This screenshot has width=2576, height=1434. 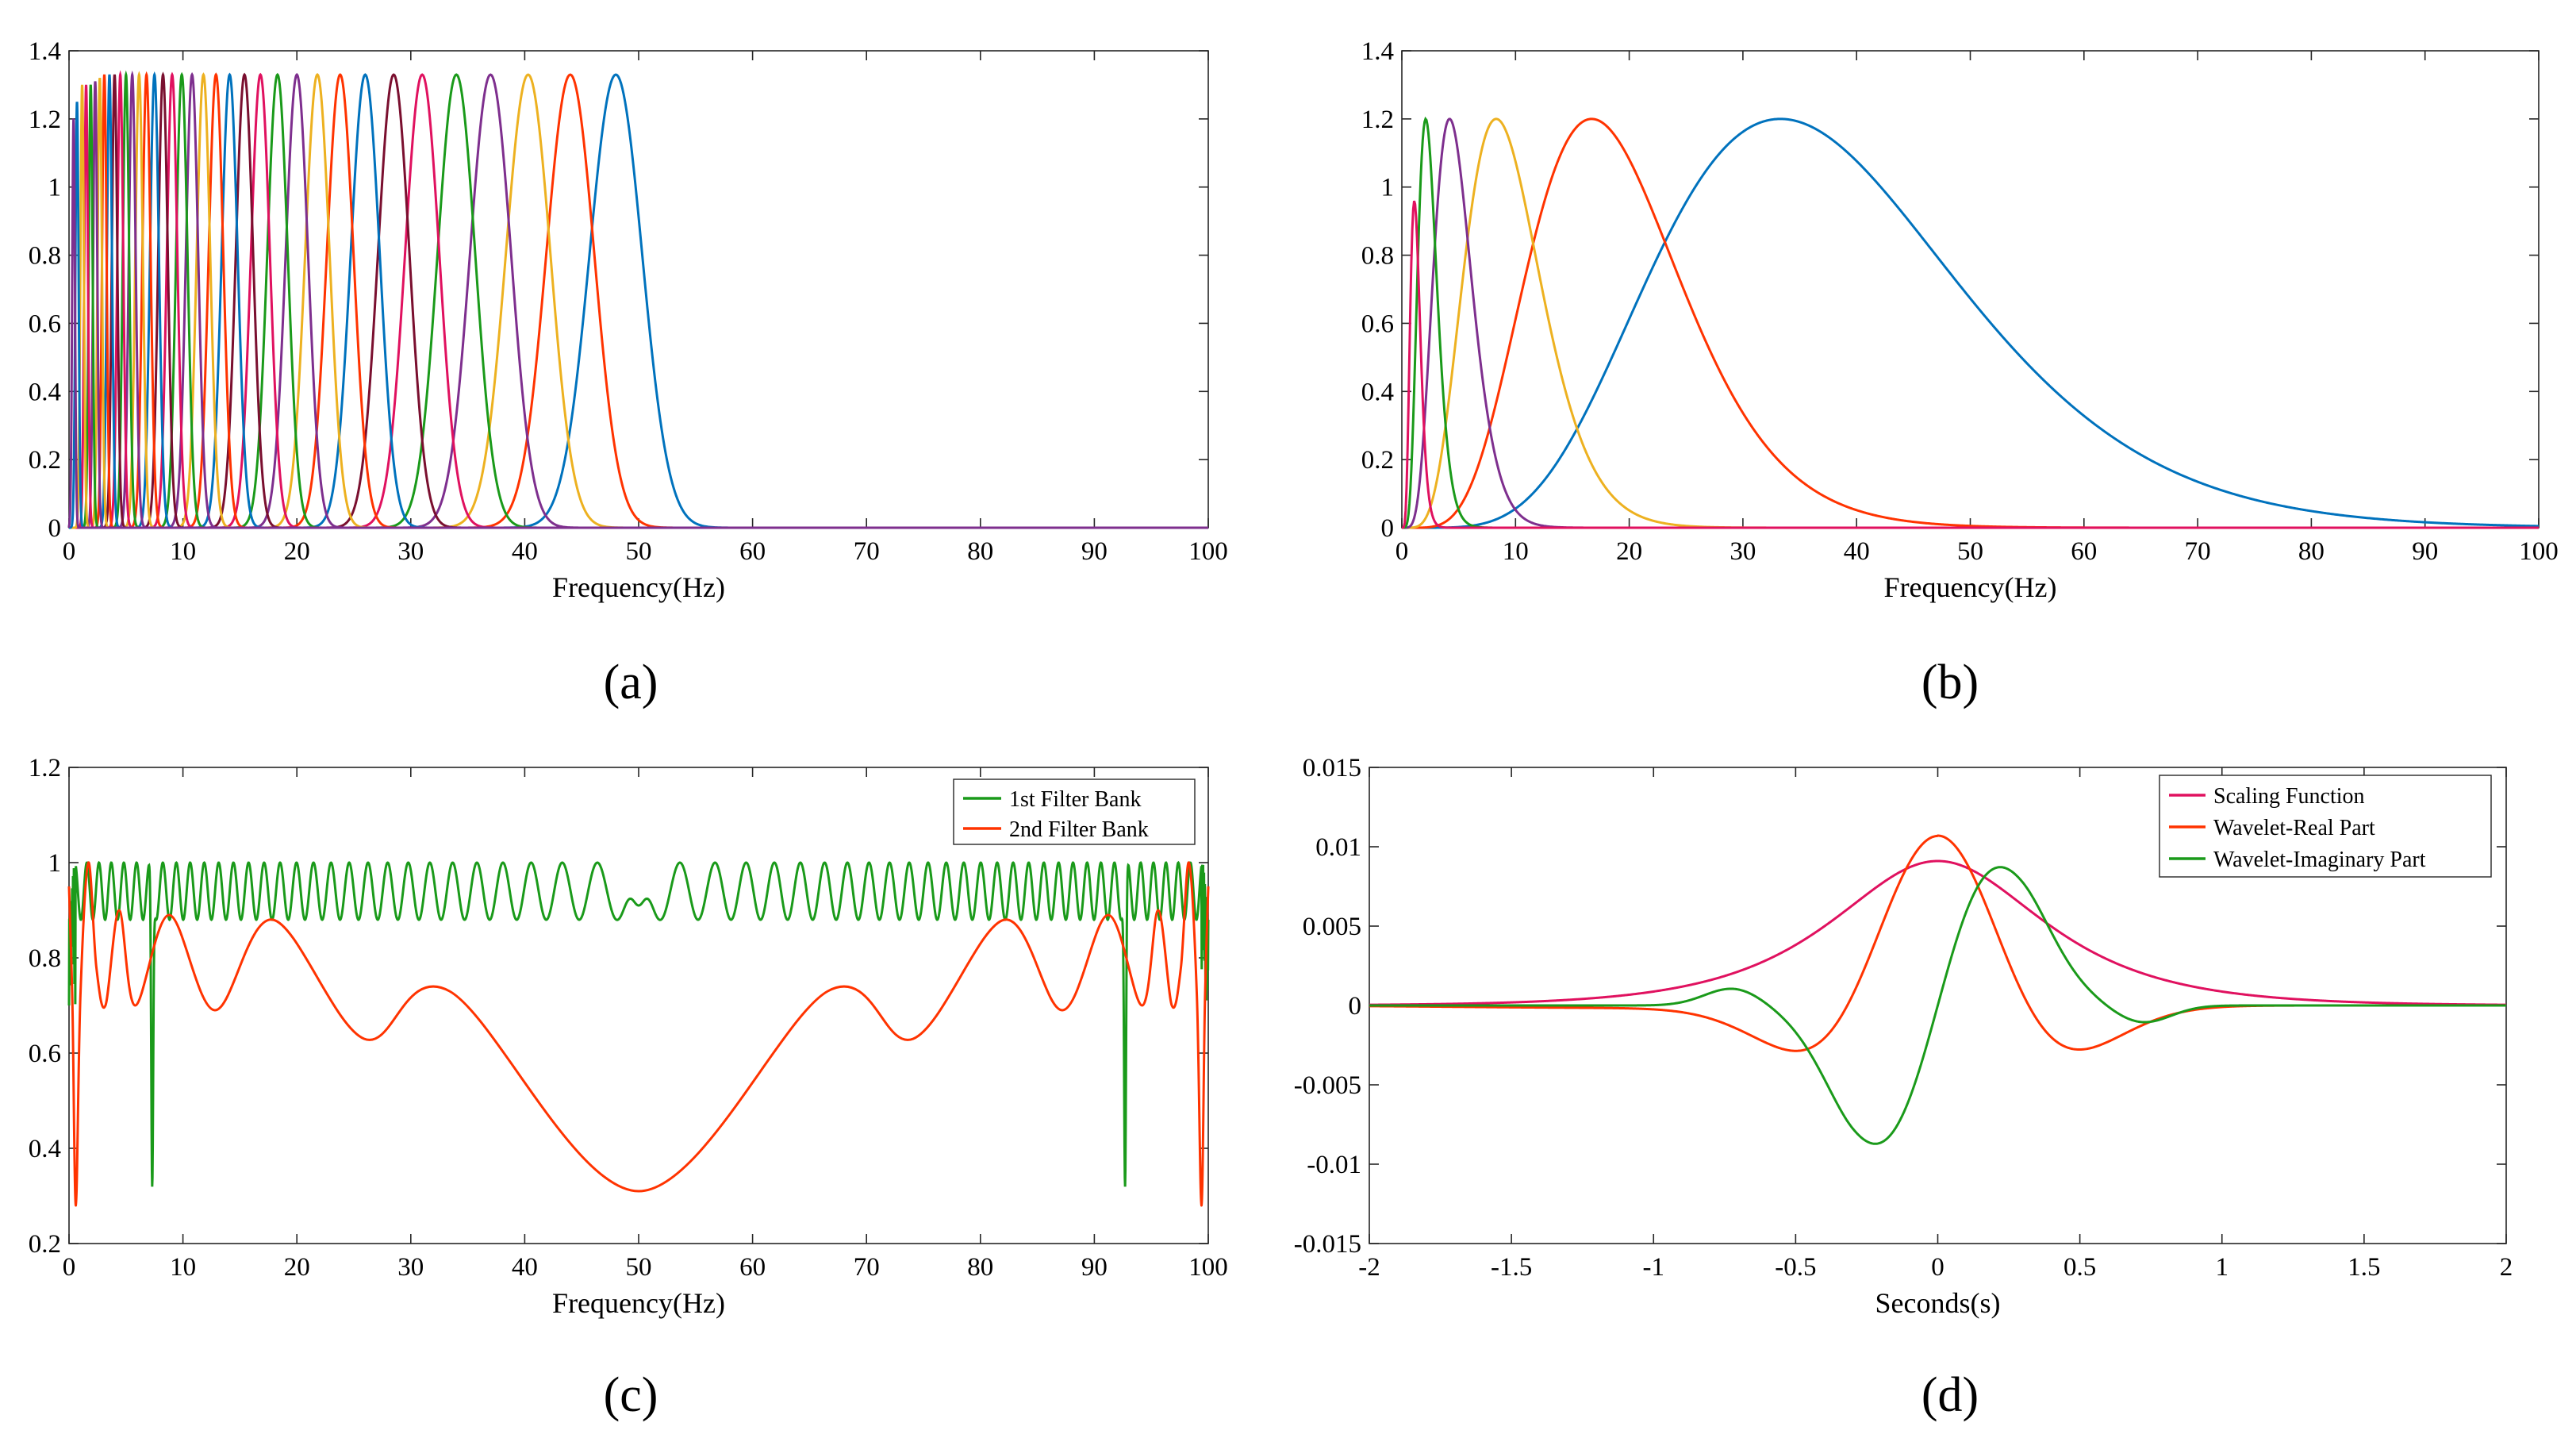 I want to click on y-tick-label: 0.015, so click(x=1332, y=768).